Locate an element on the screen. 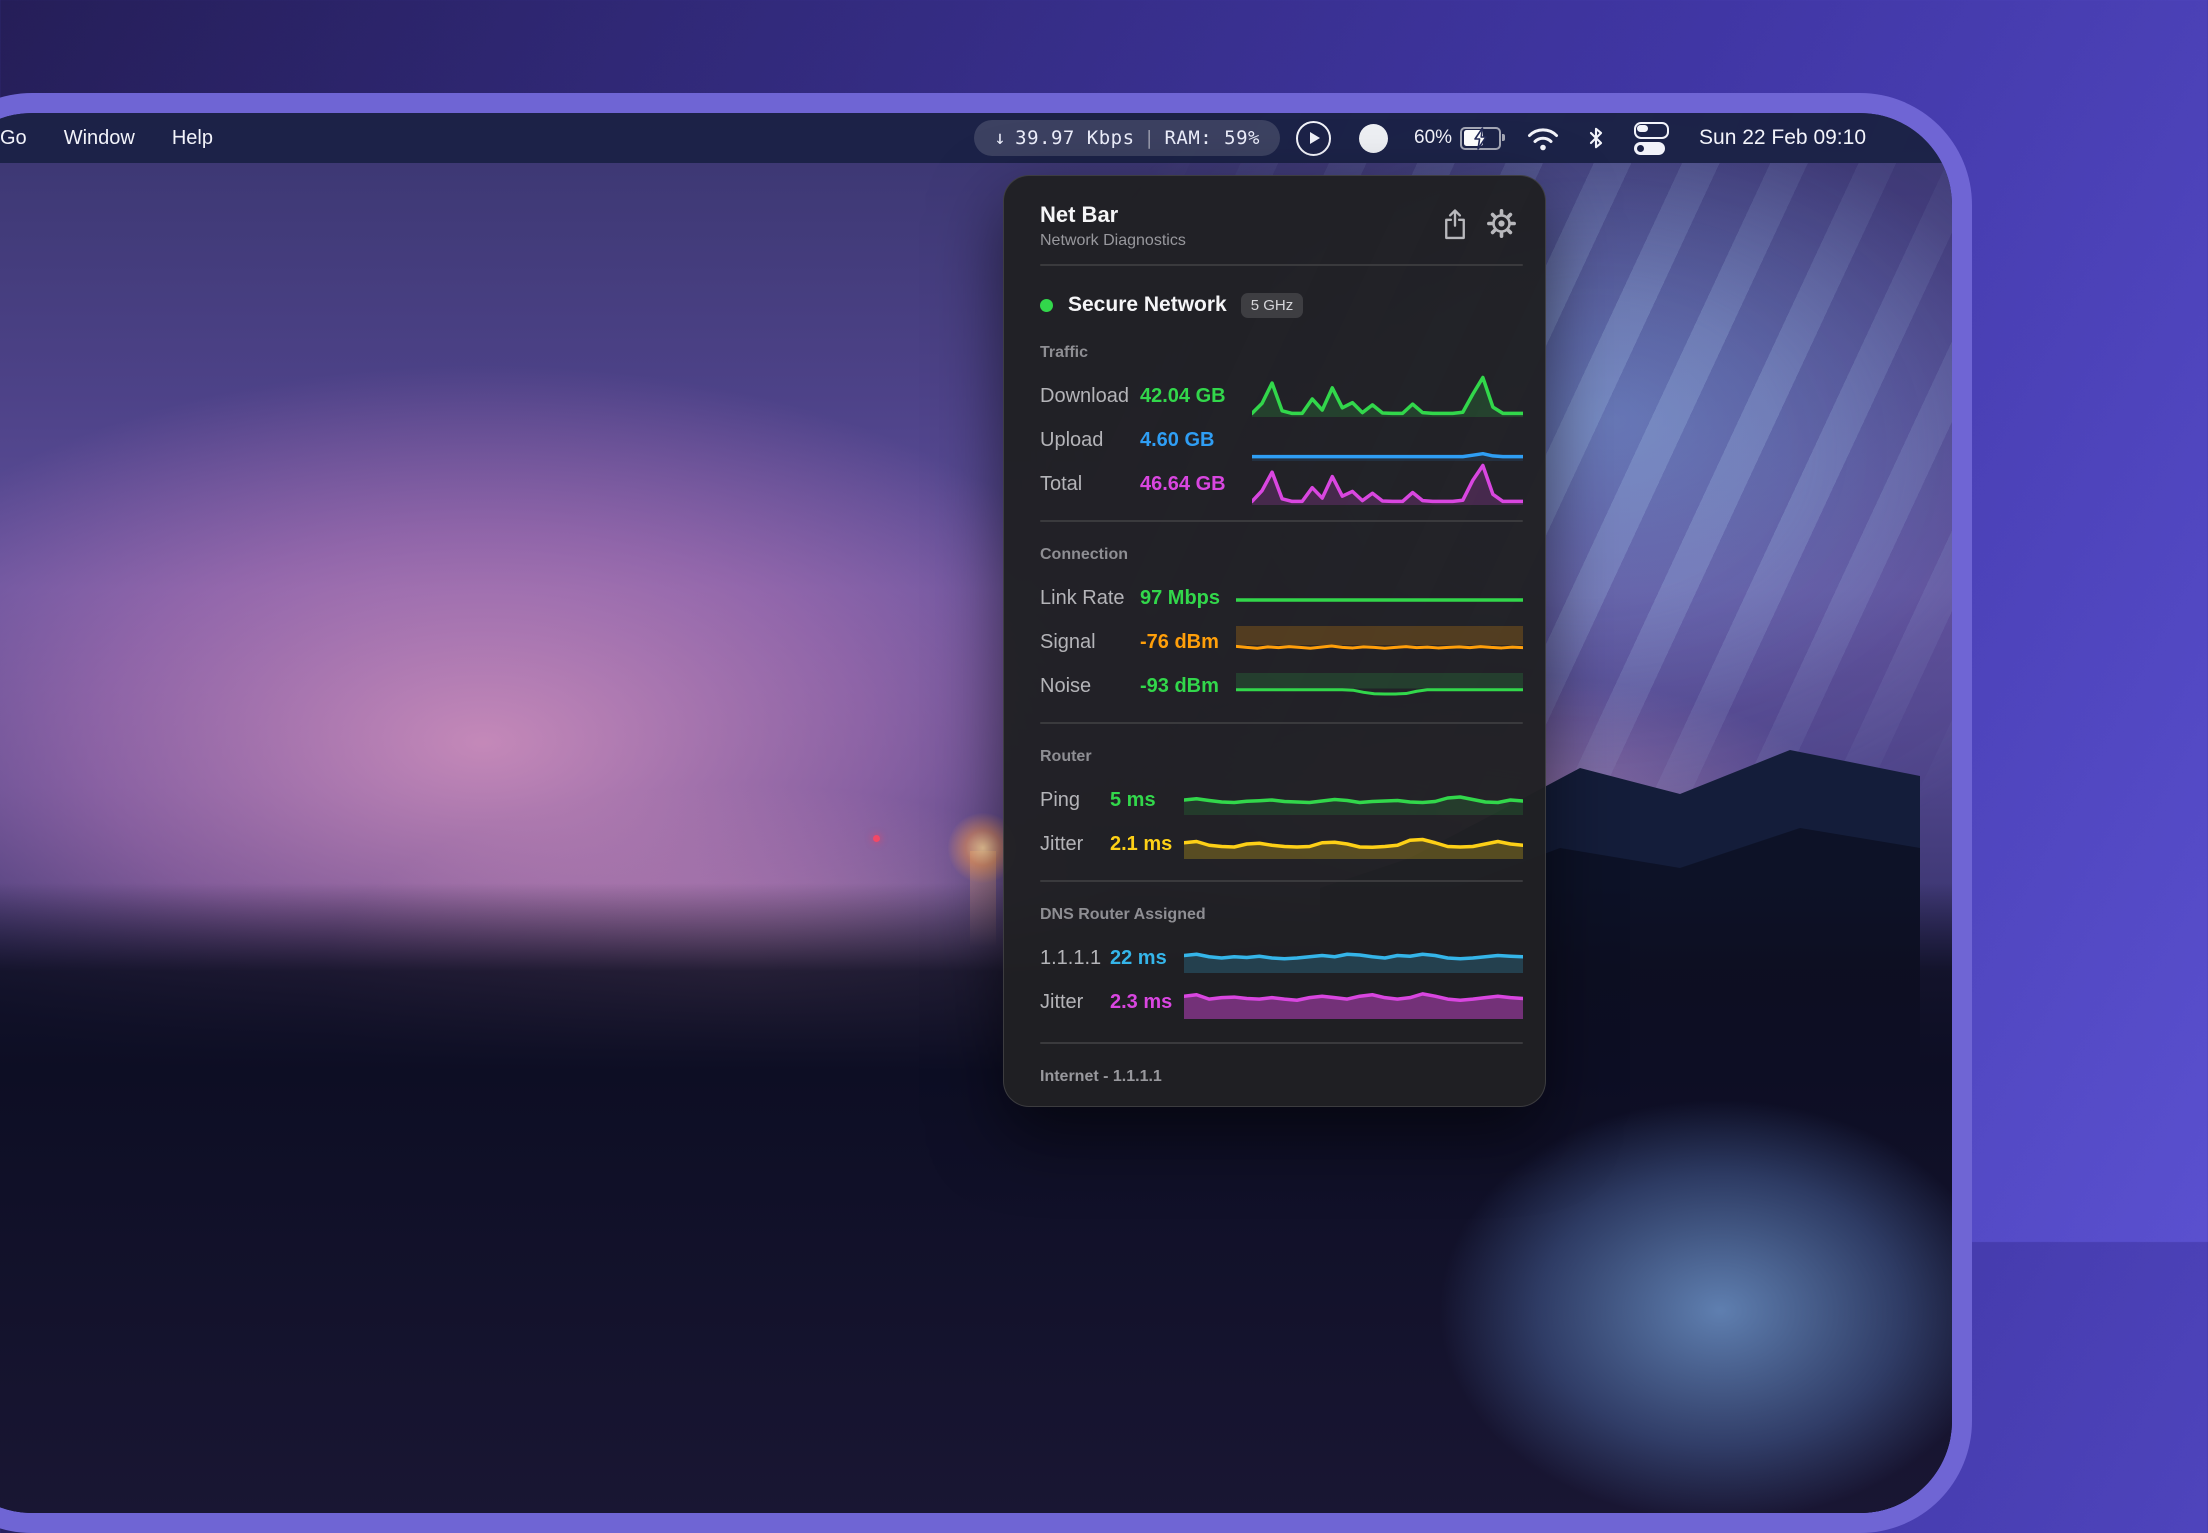 Image resolution: width=2208 pixels, height=1533 pixels. play-triangle is located at coordinates (1315, 138).